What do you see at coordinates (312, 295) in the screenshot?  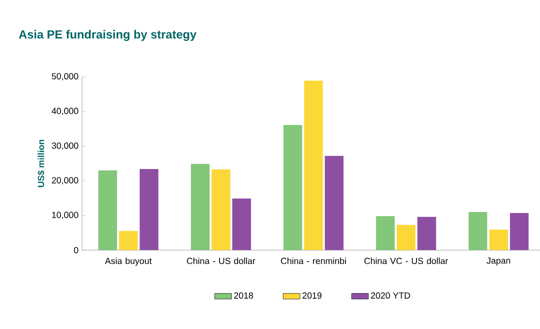 I see `legend-label: 2019` at bounding box center [312, 295].